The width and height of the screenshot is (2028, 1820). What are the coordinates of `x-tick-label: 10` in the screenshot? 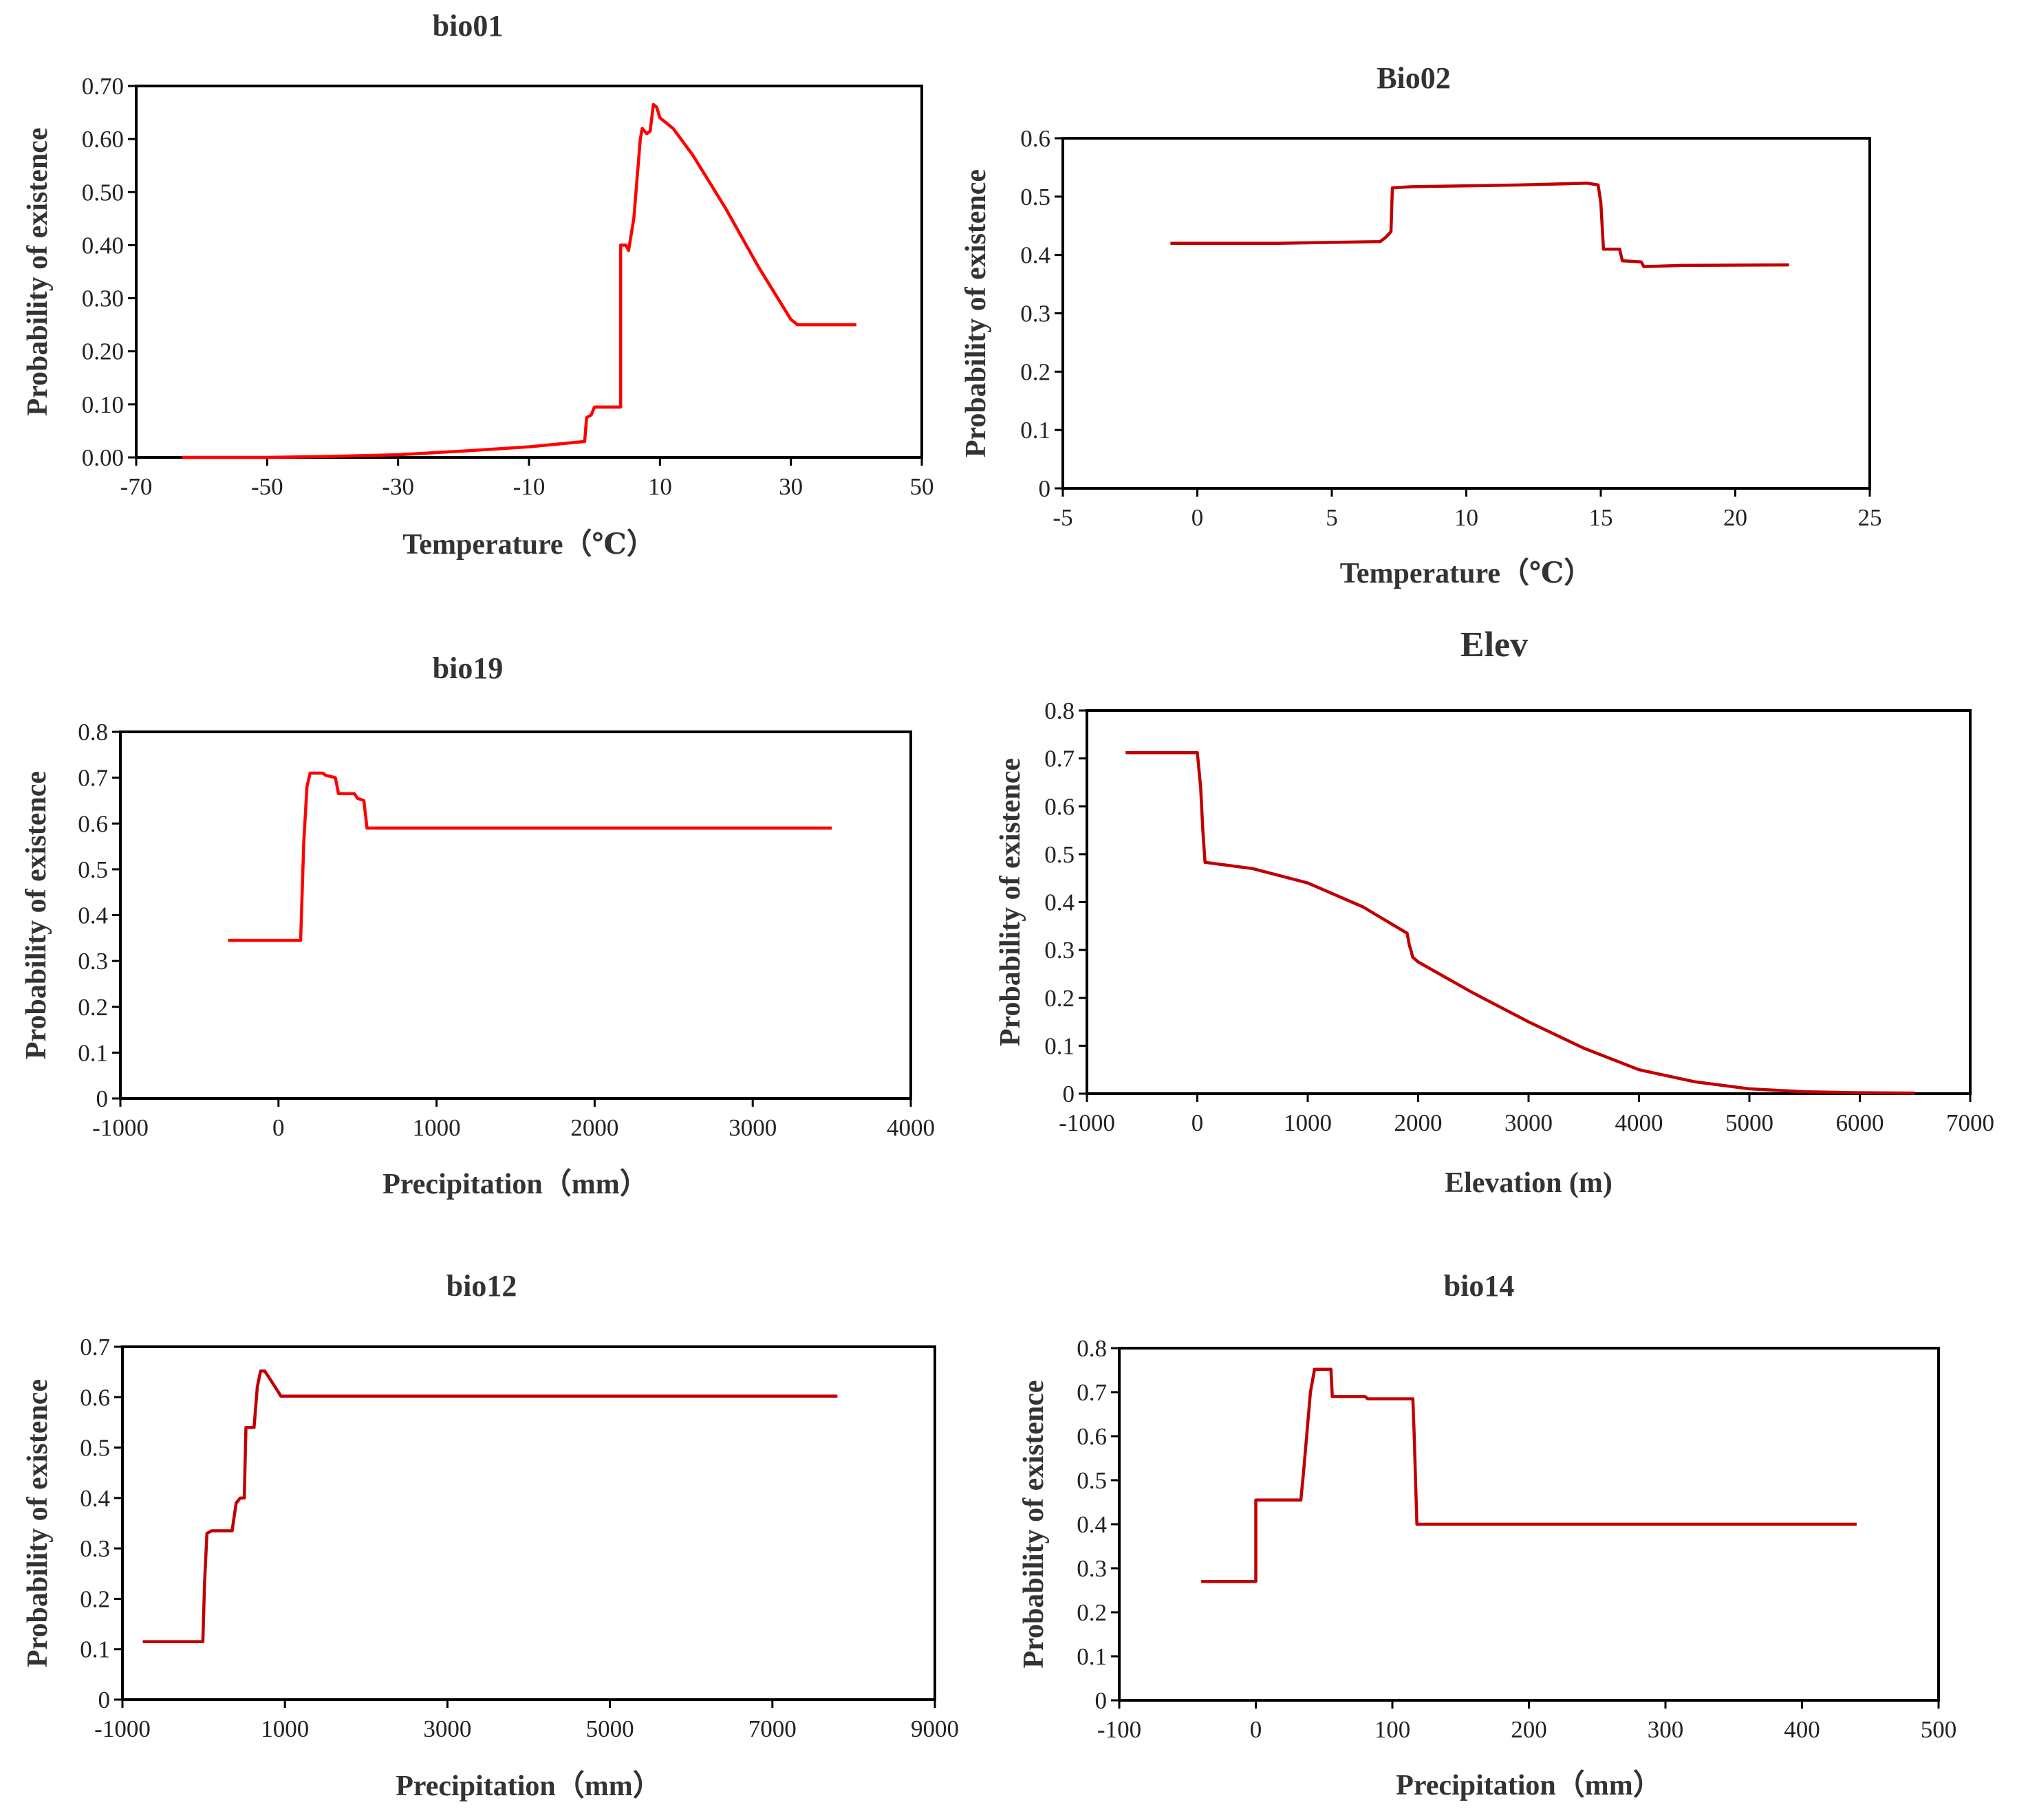 It's located at (1466, 517).